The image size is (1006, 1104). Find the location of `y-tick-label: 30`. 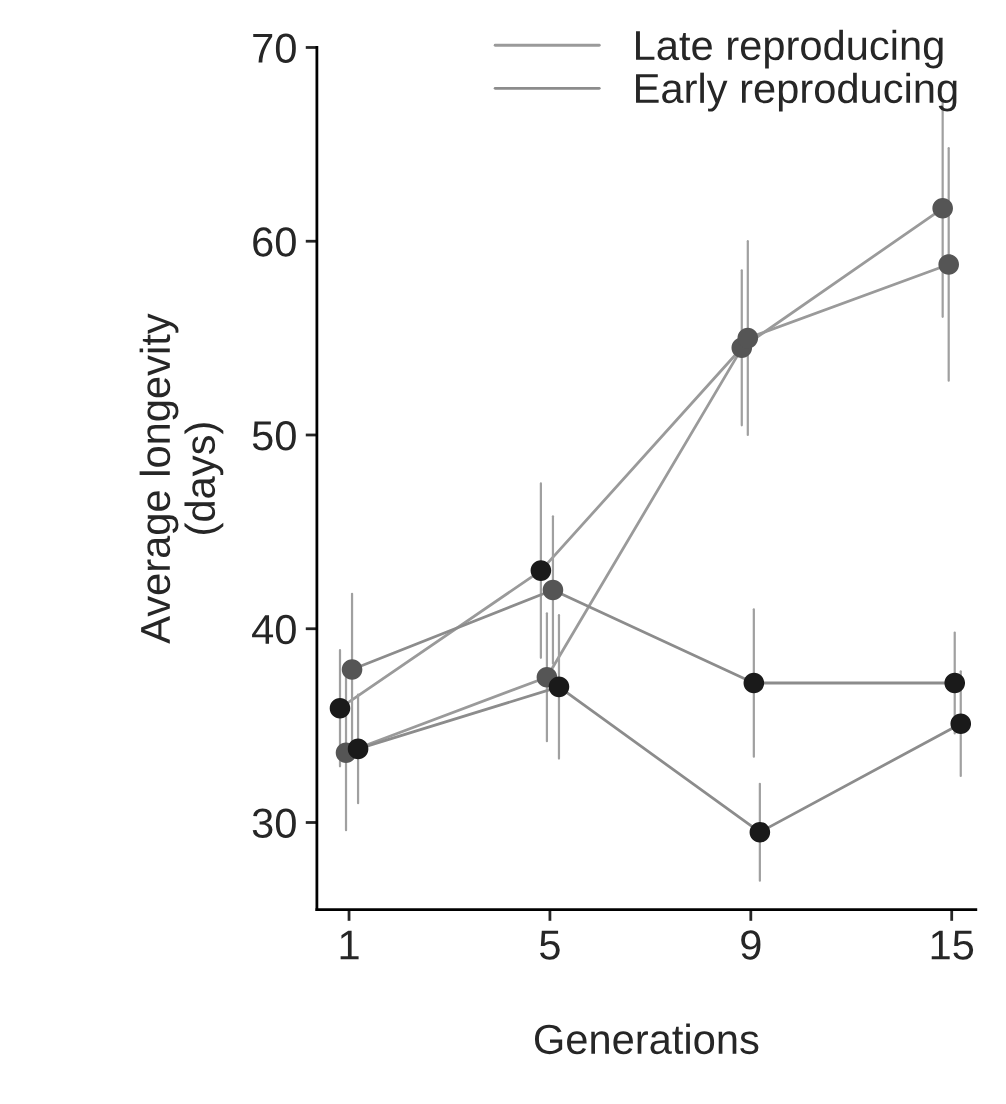

y-tick-label: 30 is located at coordinates (274, 823).